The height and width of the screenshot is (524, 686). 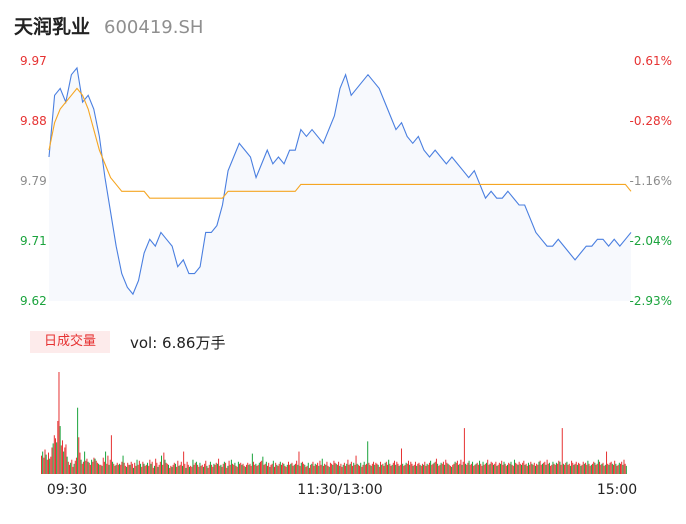 What do you see at coordinates (70, 342) in the screenshot?
I see `daily-volume-button: 日成交量` at bounding box center [70, 342].